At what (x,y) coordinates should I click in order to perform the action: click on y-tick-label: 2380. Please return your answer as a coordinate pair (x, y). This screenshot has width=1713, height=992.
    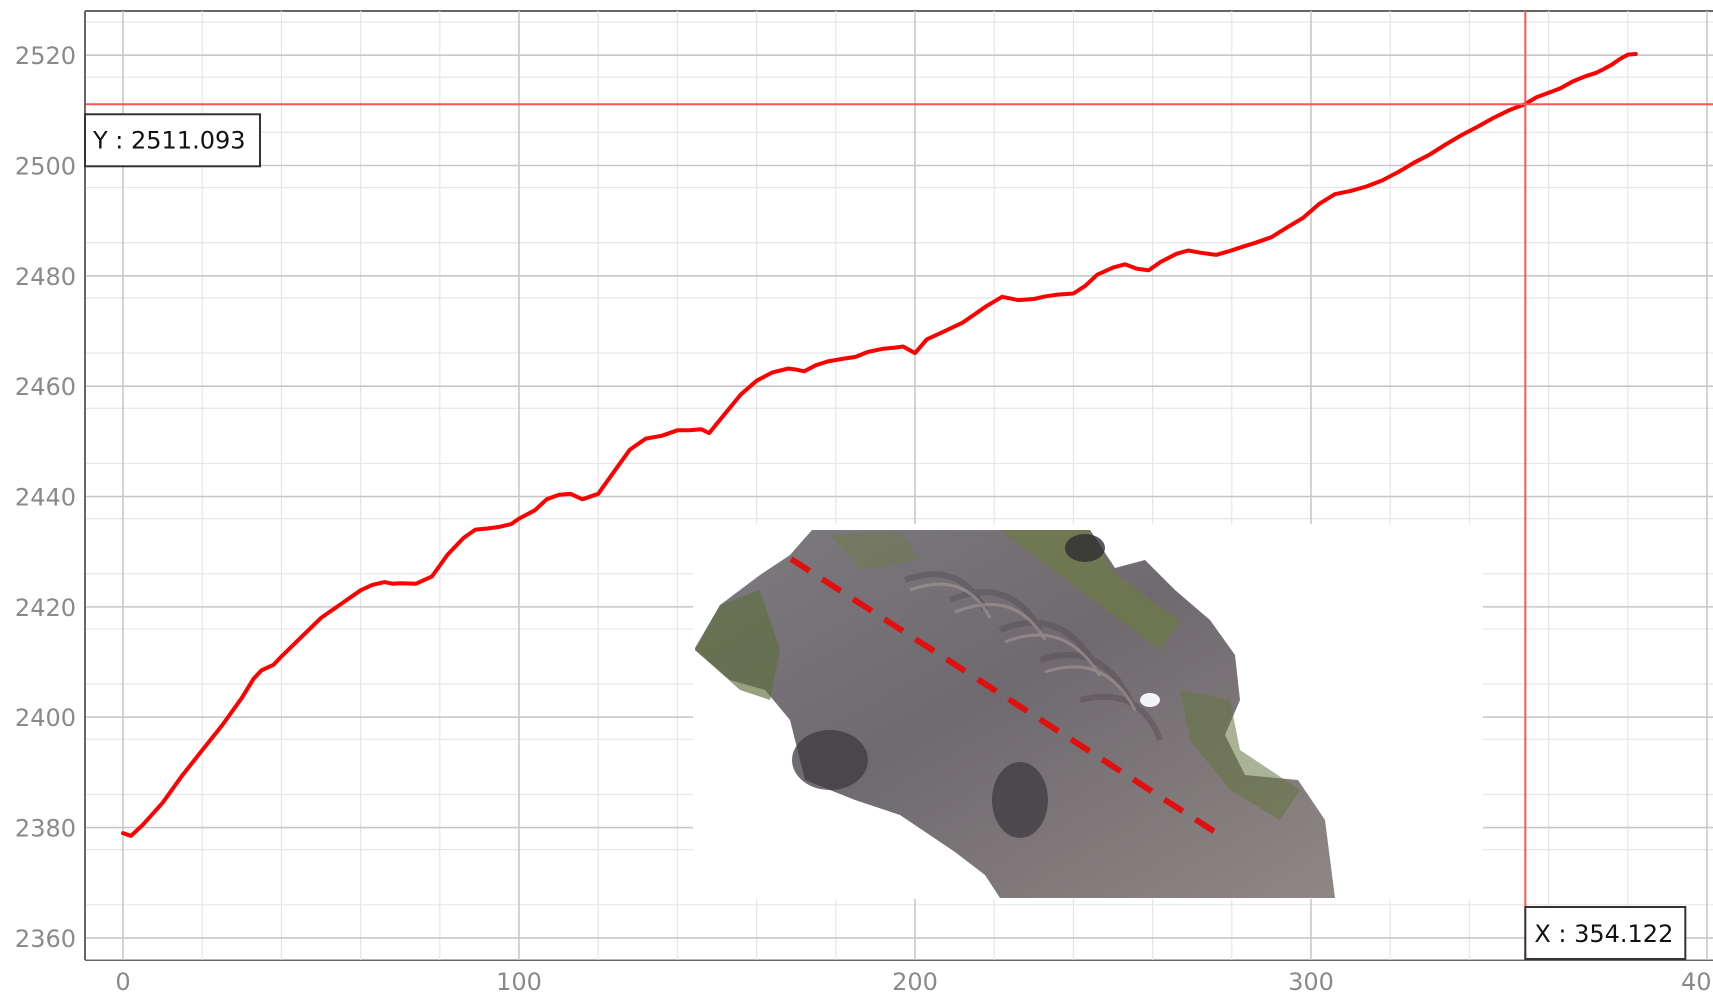
    Looking at the image, I should click on (45, 829).